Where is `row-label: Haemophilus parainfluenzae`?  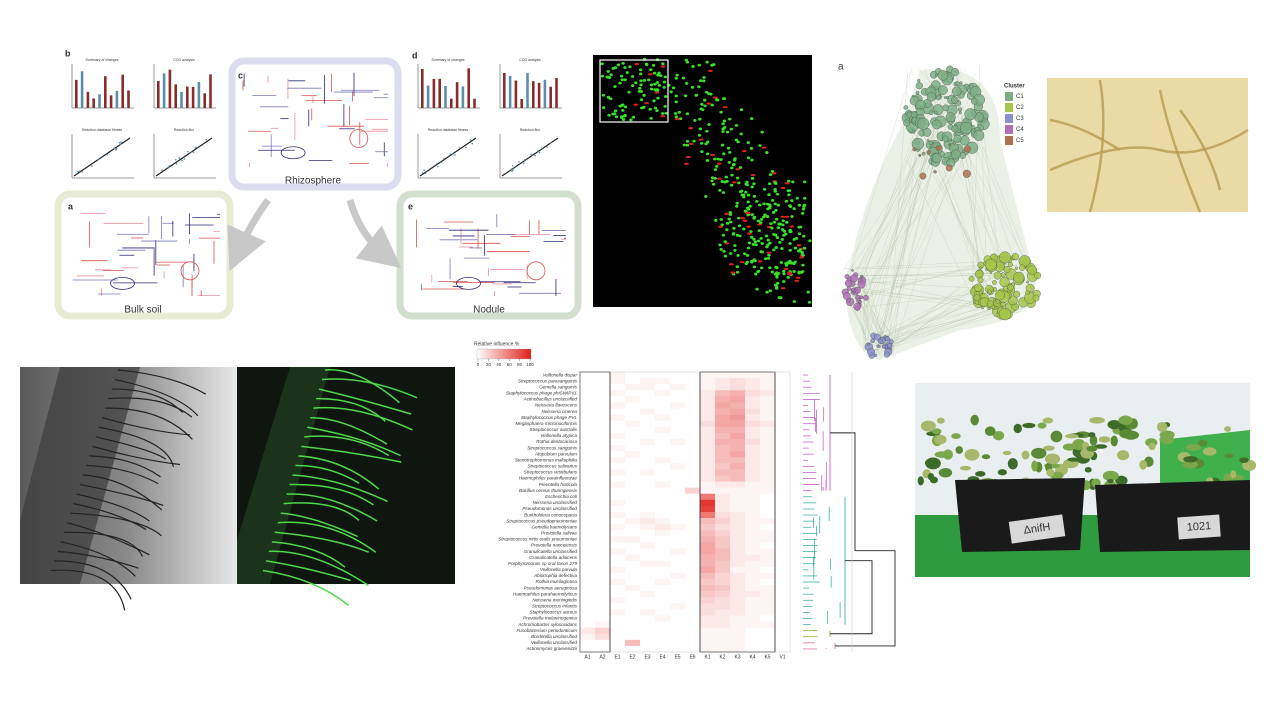 row-label: Haemophilus parainfluenzae is located at coordinates (548, 478).